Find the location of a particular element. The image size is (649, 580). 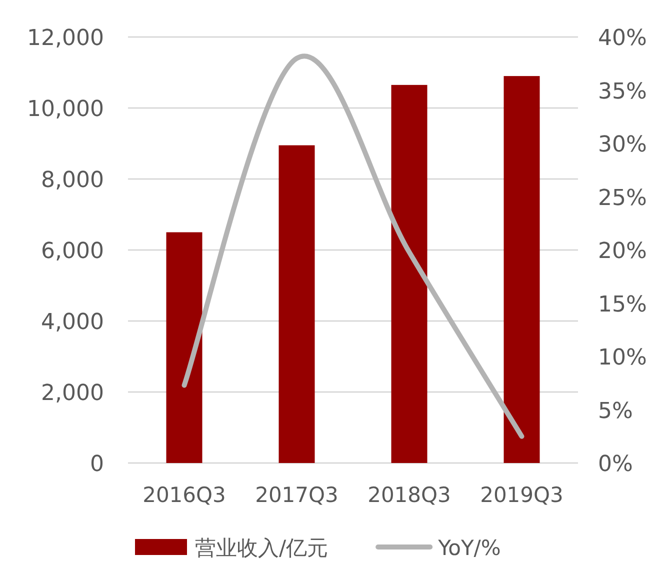

y2-tick-label: 40% is located at coordinates (622, 38).